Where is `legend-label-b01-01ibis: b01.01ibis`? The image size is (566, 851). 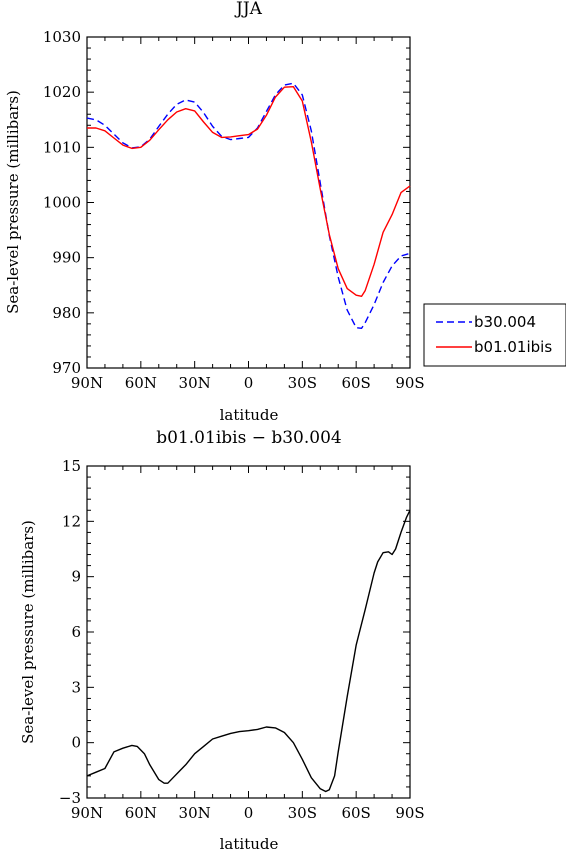 legend-label-b01-01ibis: b01.01ibis is located at coordinates (513, 347).